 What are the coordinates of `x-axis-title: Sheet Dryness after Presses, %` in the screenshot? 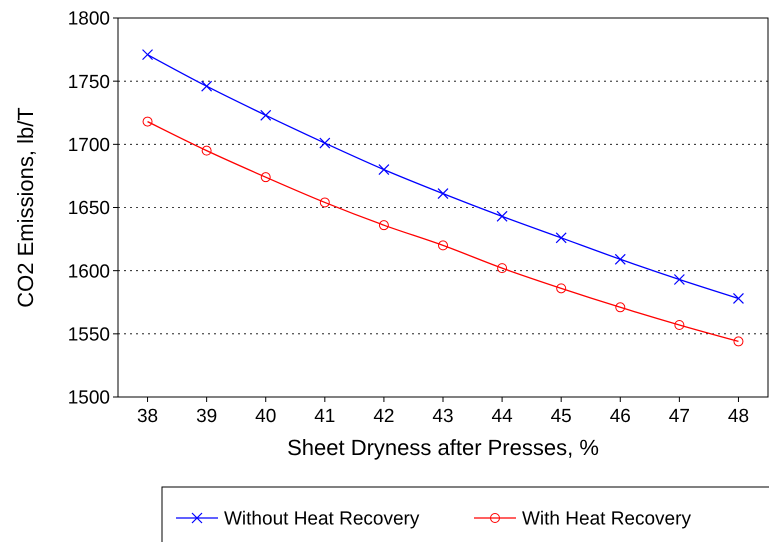 It's located at (443, 447).